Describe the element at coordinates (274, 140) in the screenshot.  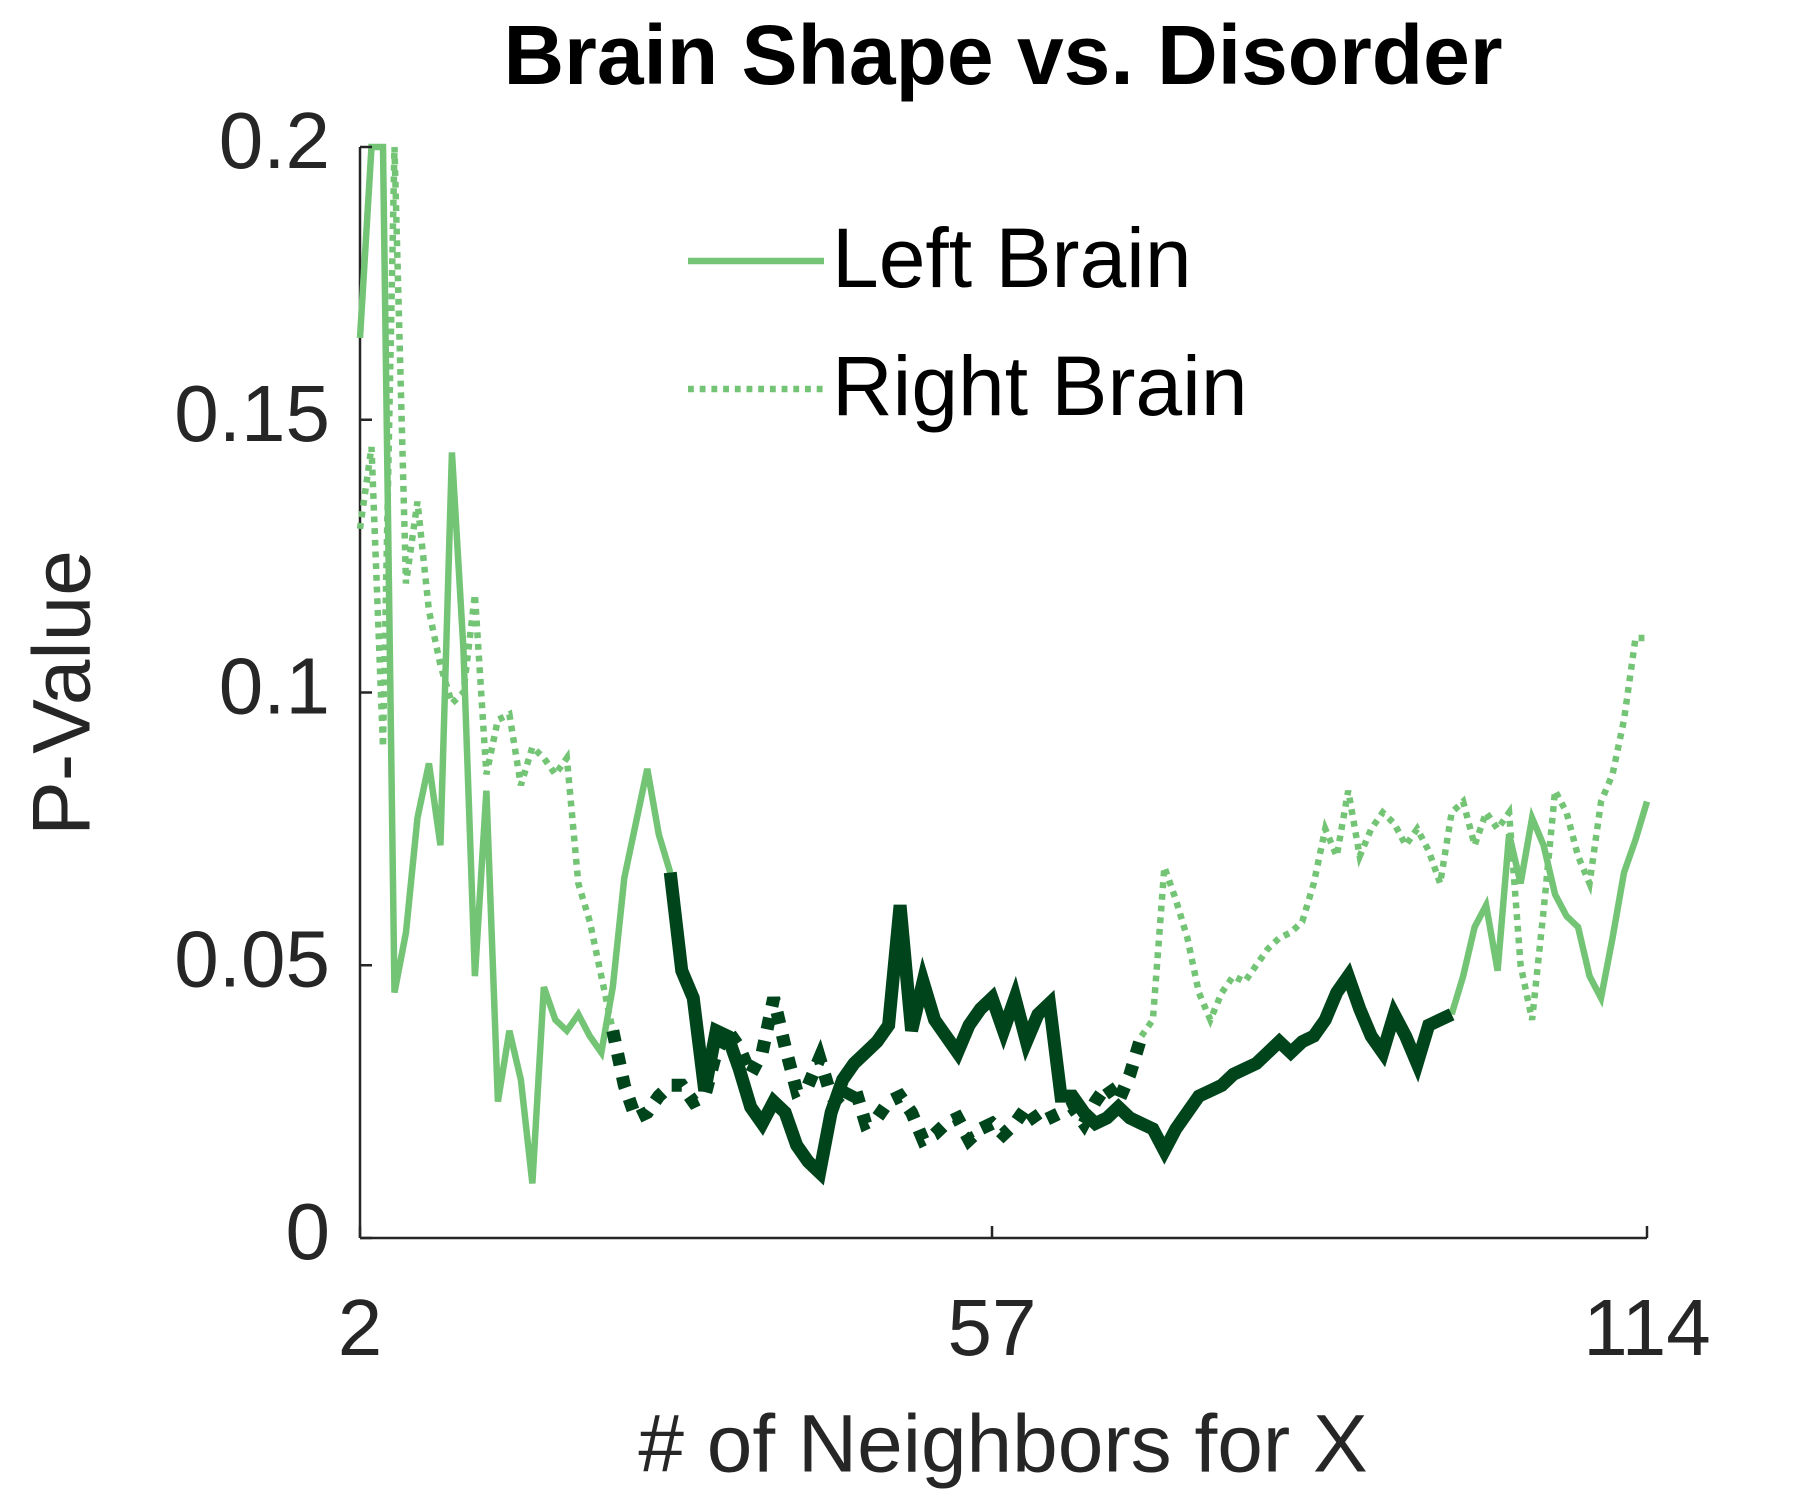
I see `y-tick-label: 0.2` at that location.